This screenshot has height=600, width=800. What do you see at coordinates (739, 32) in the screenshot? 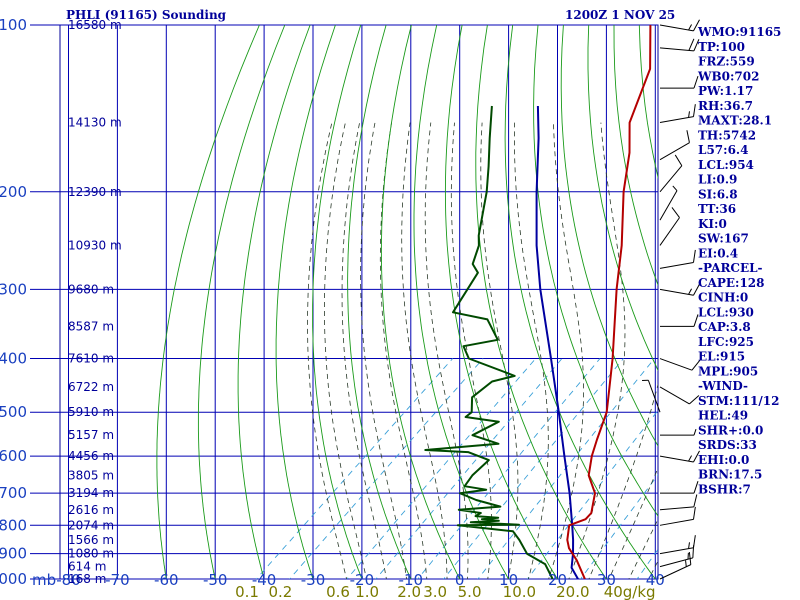
I see `index-value: WMO:91165` at bounding box center [739, 32].